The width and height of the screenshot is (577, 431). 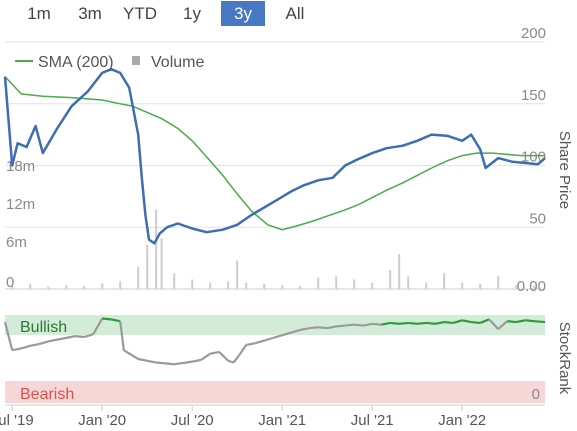 I want to click on legend: SMA (200) Volume, so click(x=109, y=62).